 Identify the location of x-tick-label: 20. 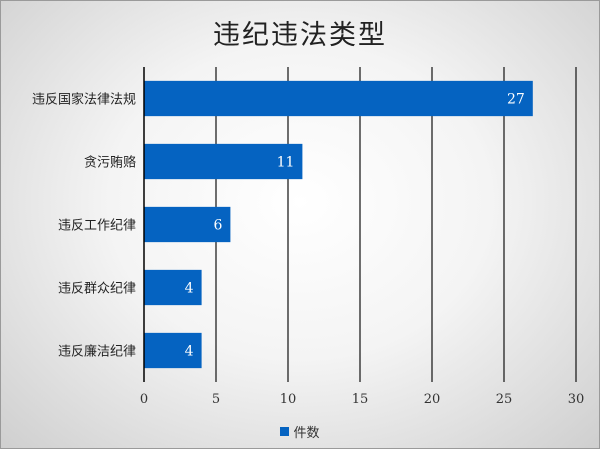
(432, 399).